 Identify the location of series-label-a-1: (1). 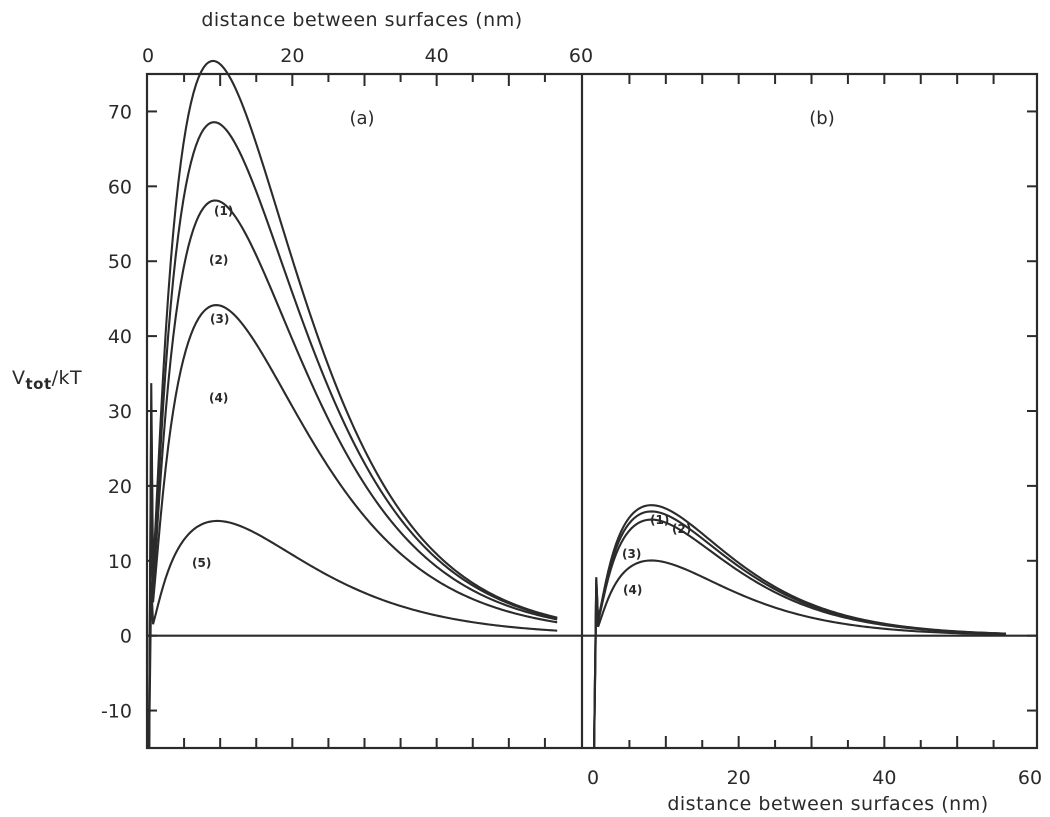
(223, 211).